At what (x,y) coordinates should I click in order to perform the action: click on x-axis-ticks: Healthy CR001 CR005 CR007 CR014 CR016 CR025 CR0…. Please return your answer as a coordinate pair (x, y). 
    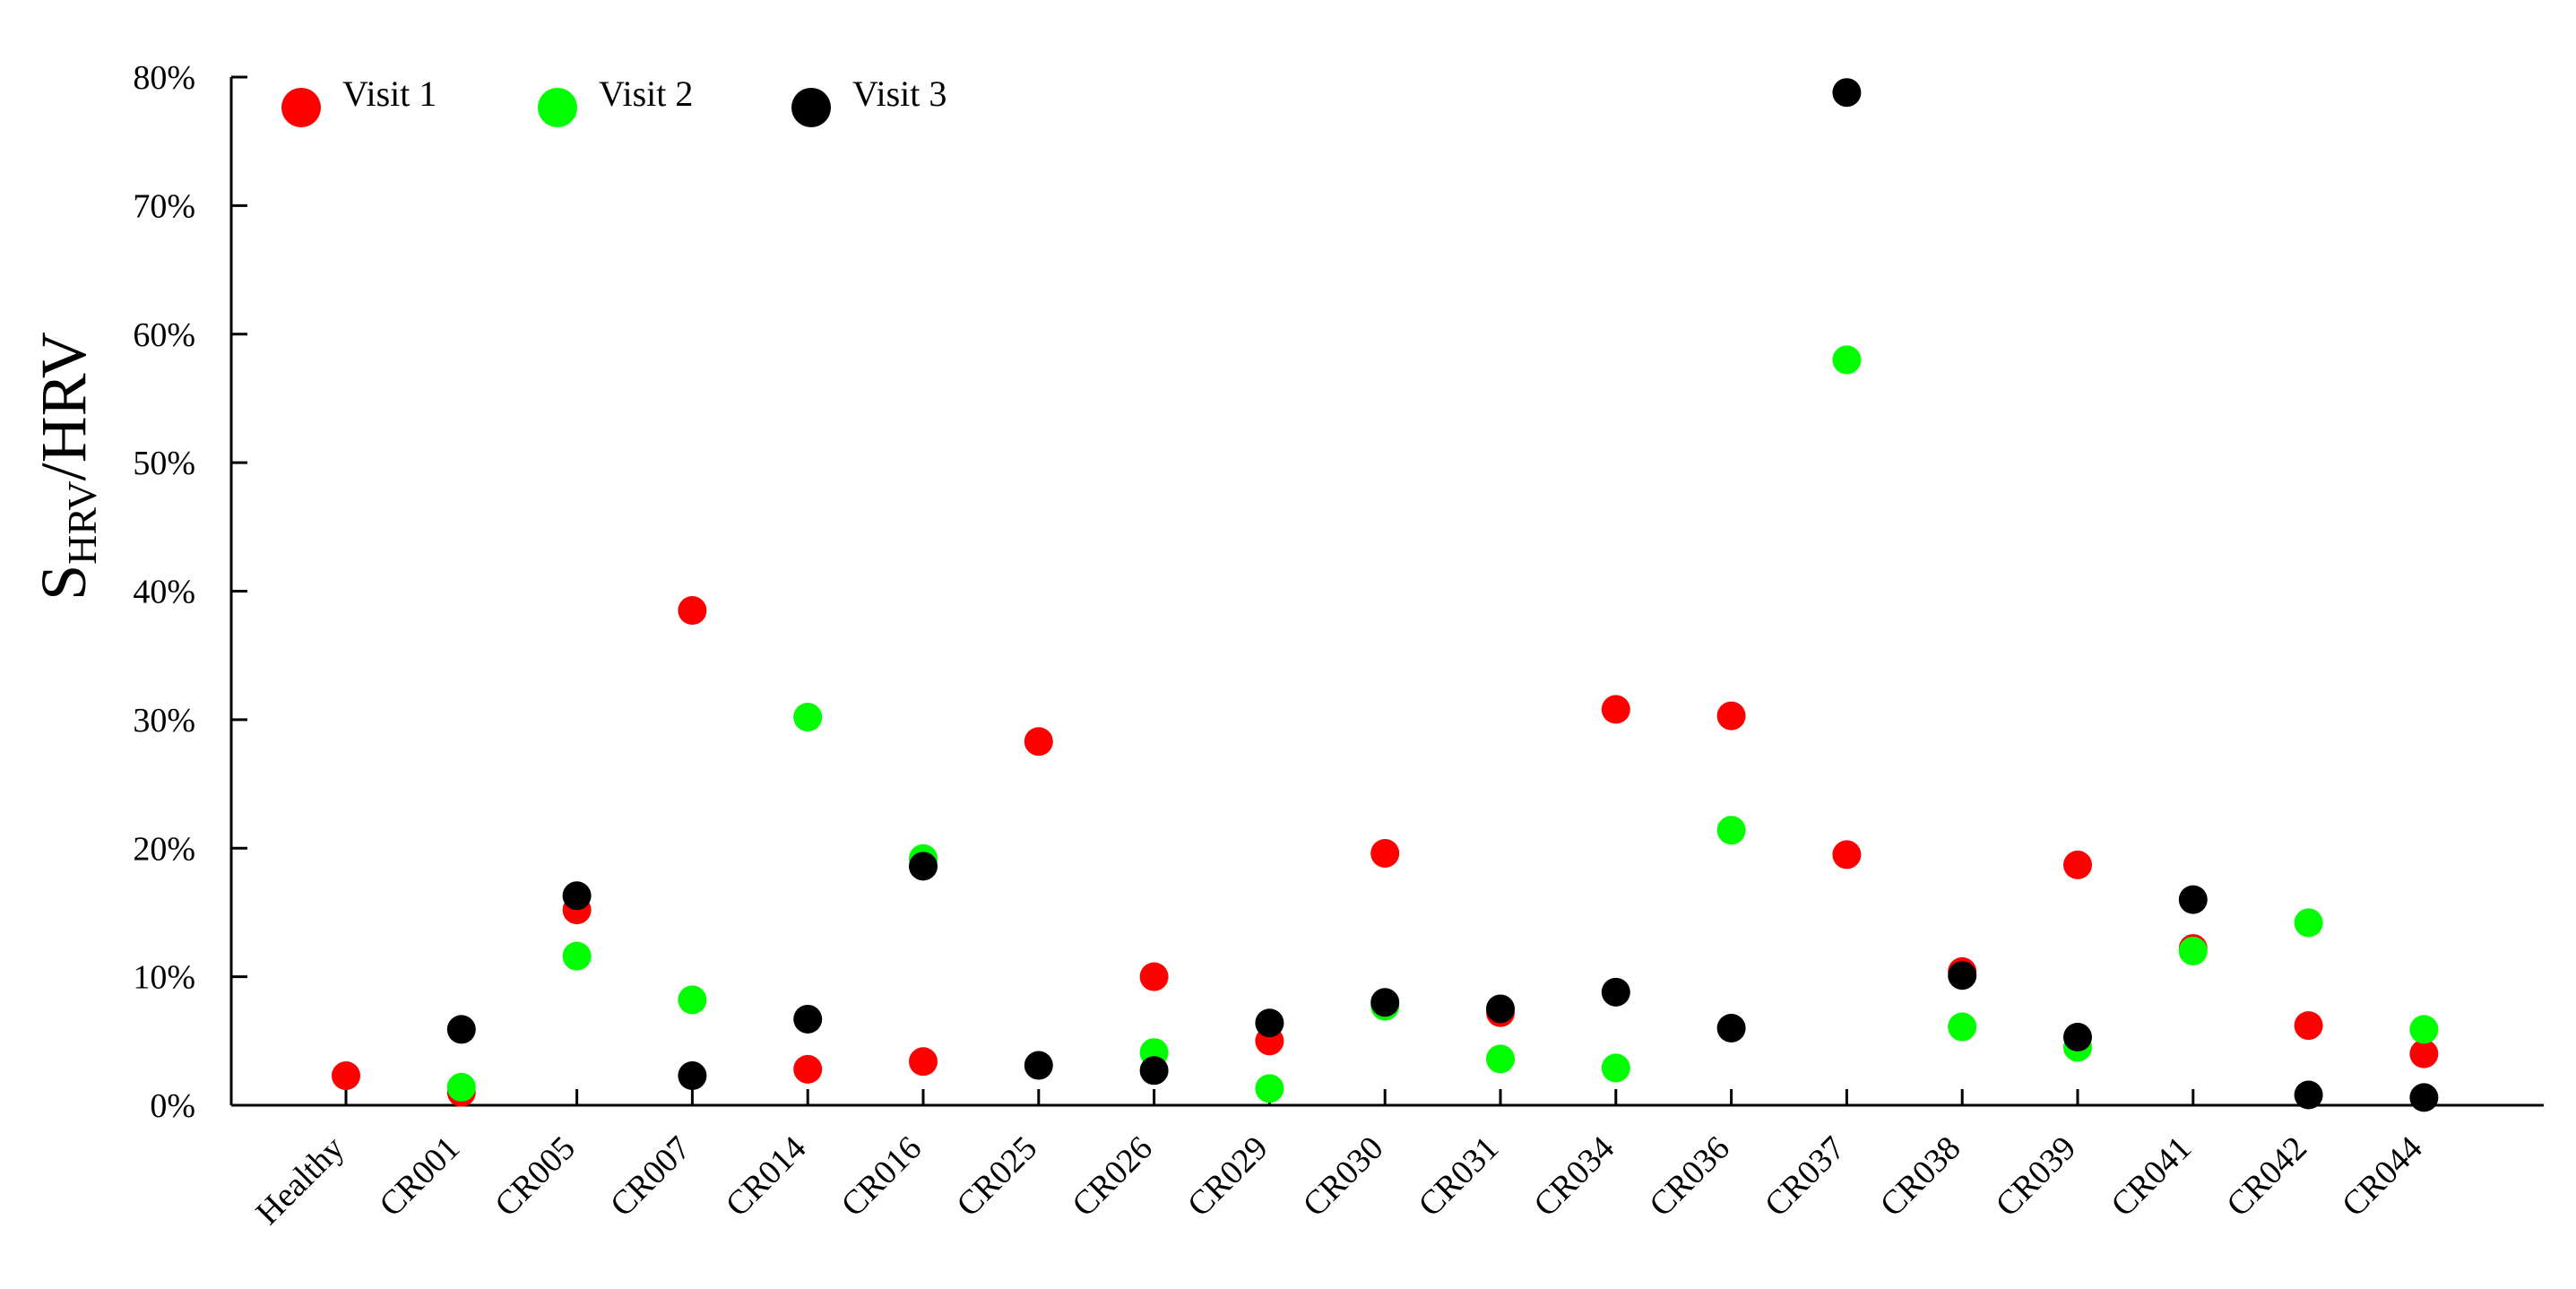
    Looking at the image, I should click on (1339, 1160).